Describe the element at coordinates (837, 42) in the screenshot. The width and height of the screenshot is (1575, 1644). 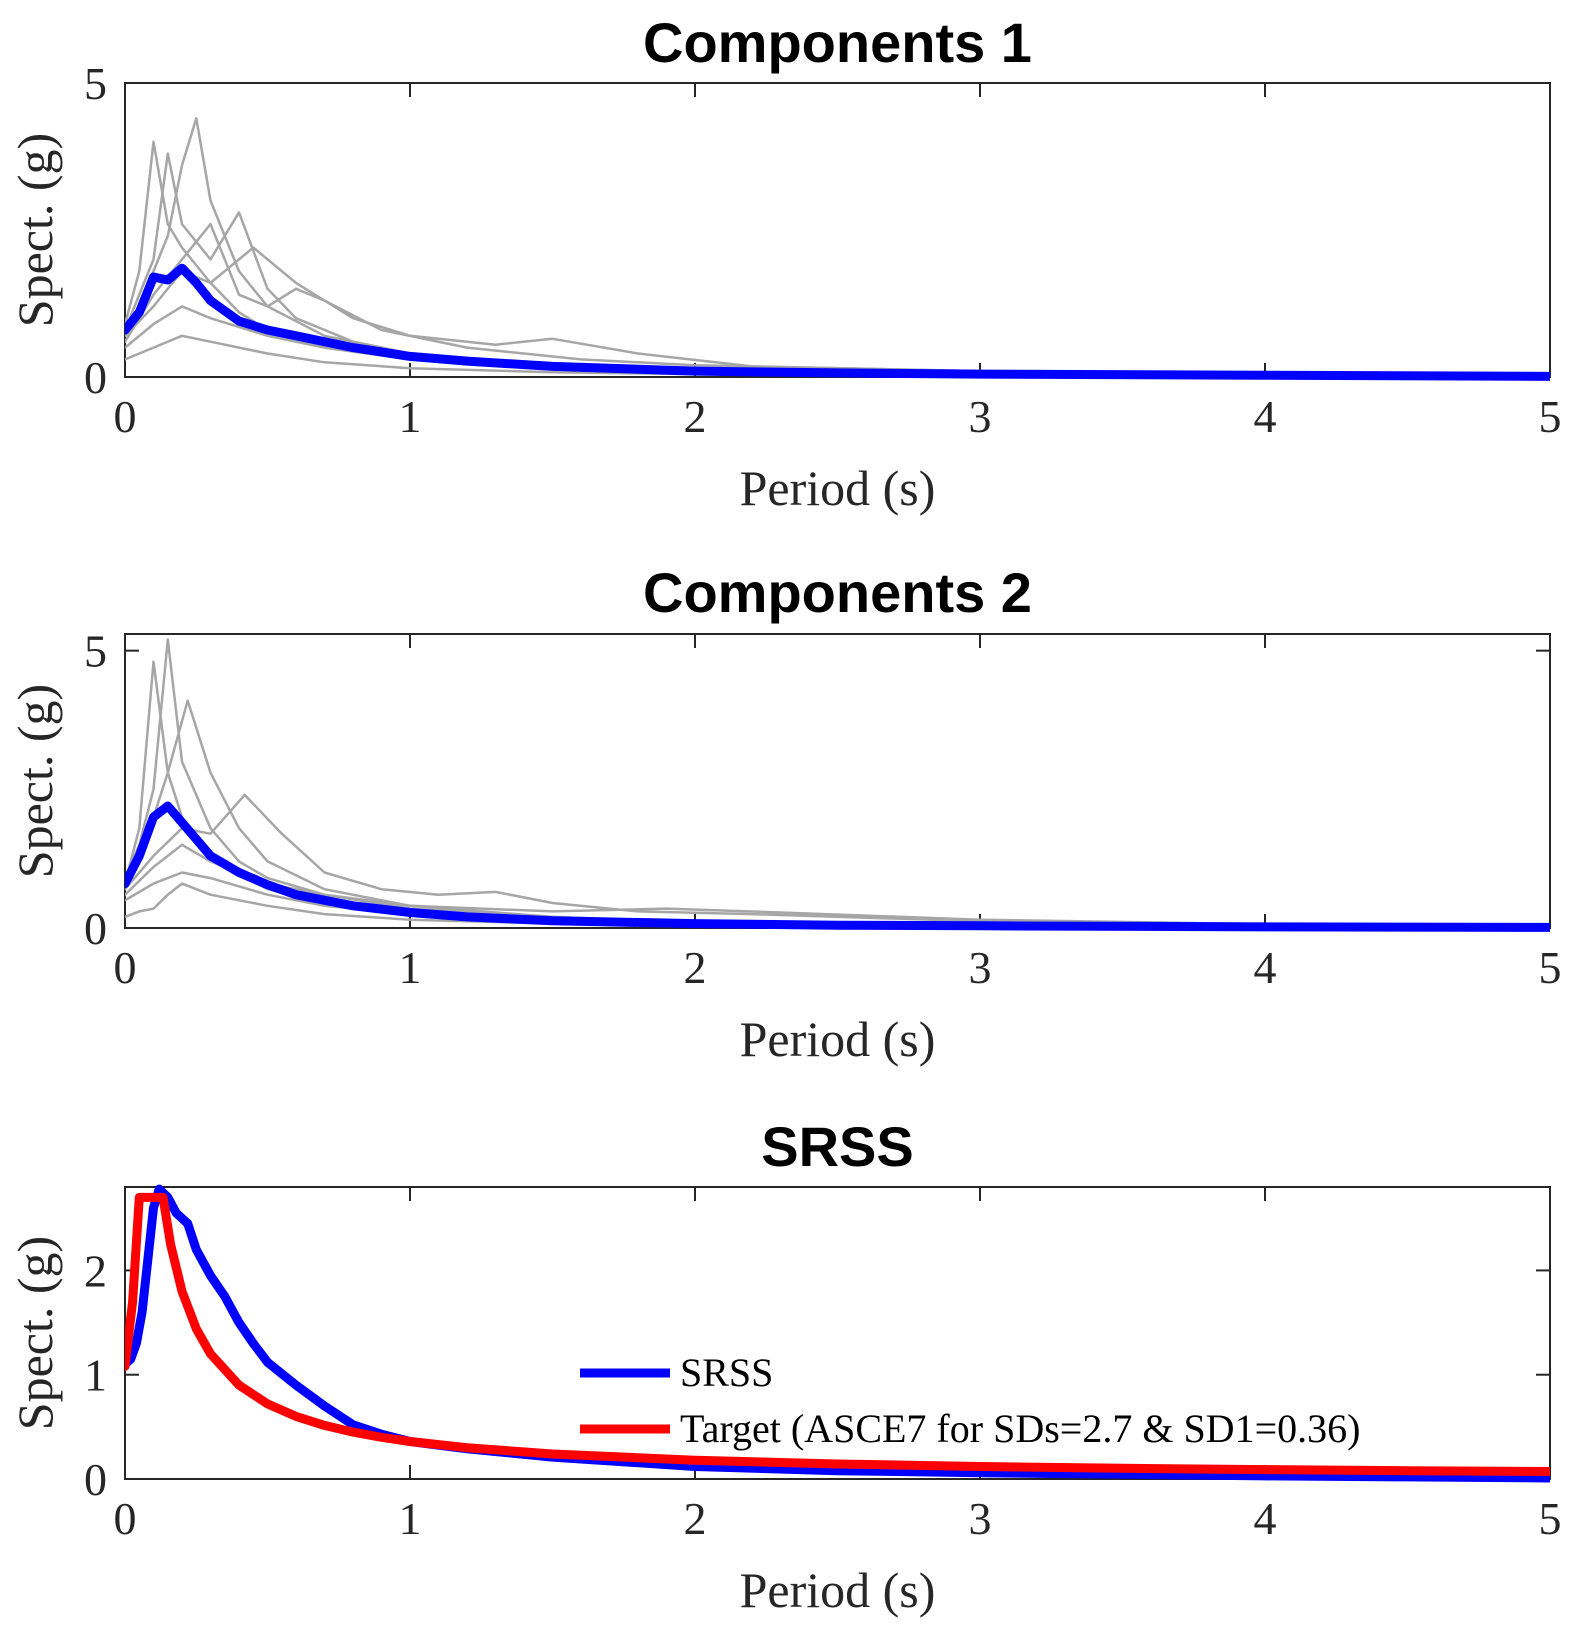
I see `chart-title: Components 1` at that location.